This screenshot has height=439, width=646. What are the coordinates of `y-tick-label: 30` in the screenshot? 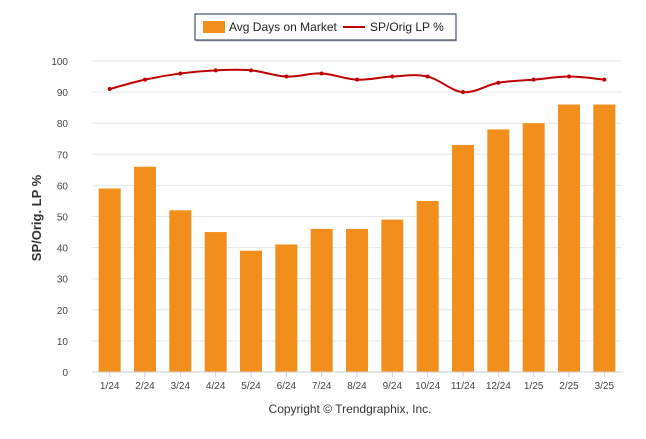 It's located at (63, 280).